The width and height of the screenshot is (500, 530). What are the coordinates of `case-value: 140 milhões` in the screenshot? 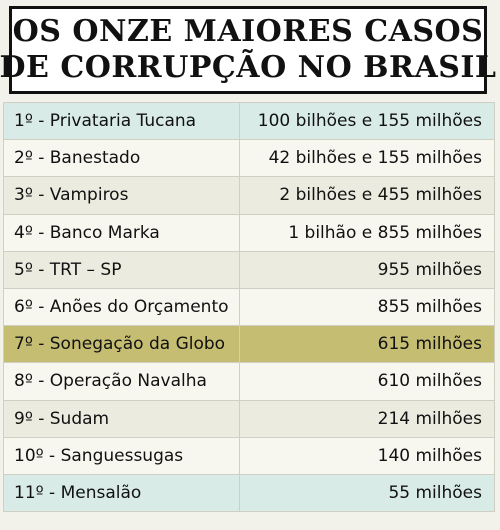 It's located at (367, 455).